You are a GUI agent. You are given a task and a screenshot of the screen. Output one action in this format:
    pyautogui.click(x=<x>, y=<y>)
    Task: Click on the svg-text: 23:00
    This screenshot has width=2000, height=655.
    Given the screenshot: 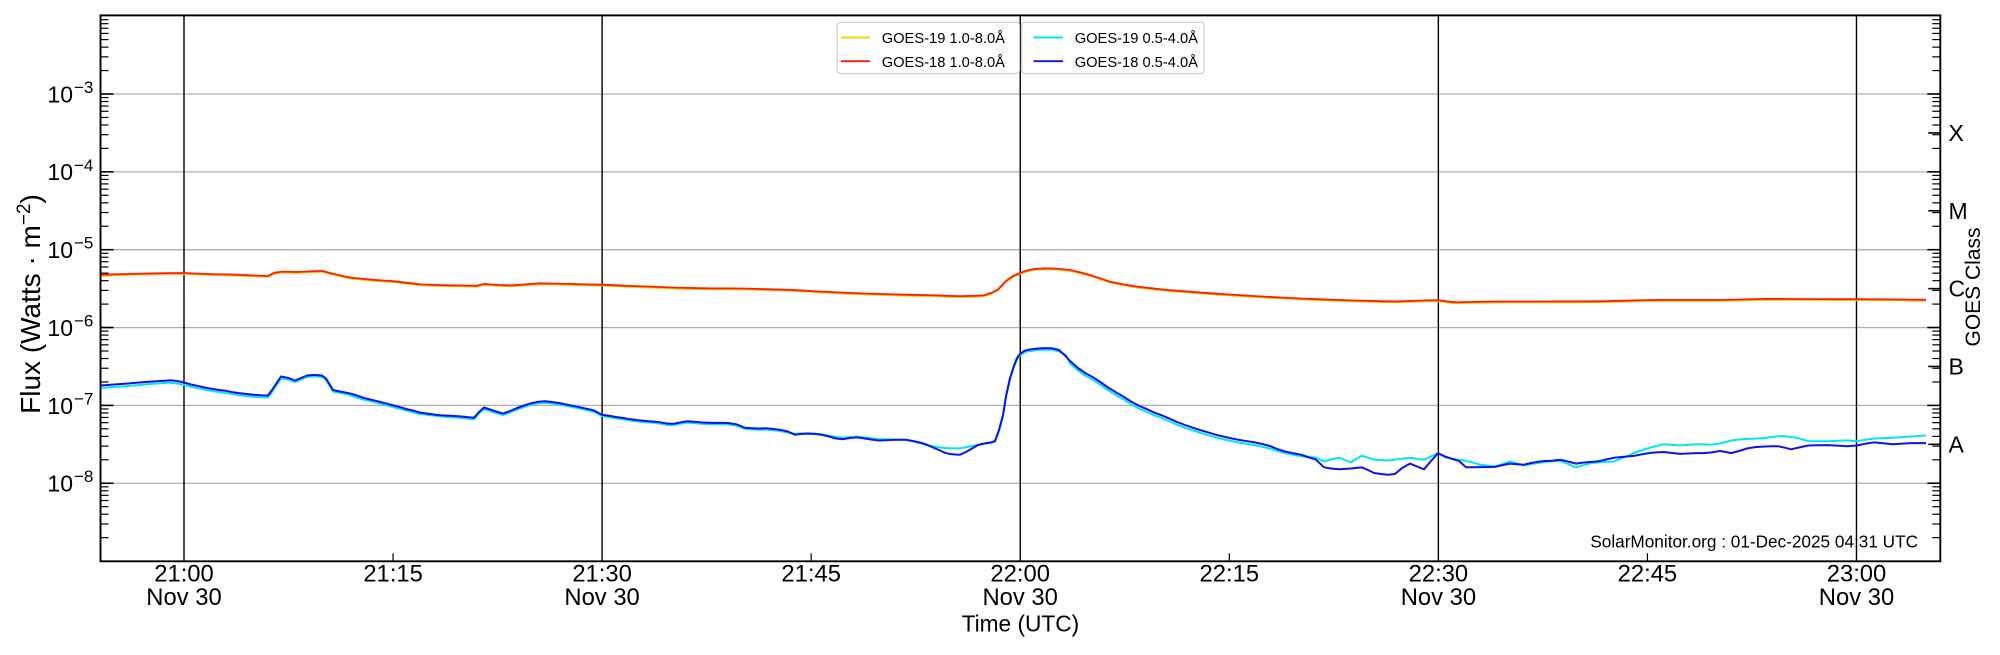 What is the action you would take?
    pyautogui.click(x=1857, y=574)
    